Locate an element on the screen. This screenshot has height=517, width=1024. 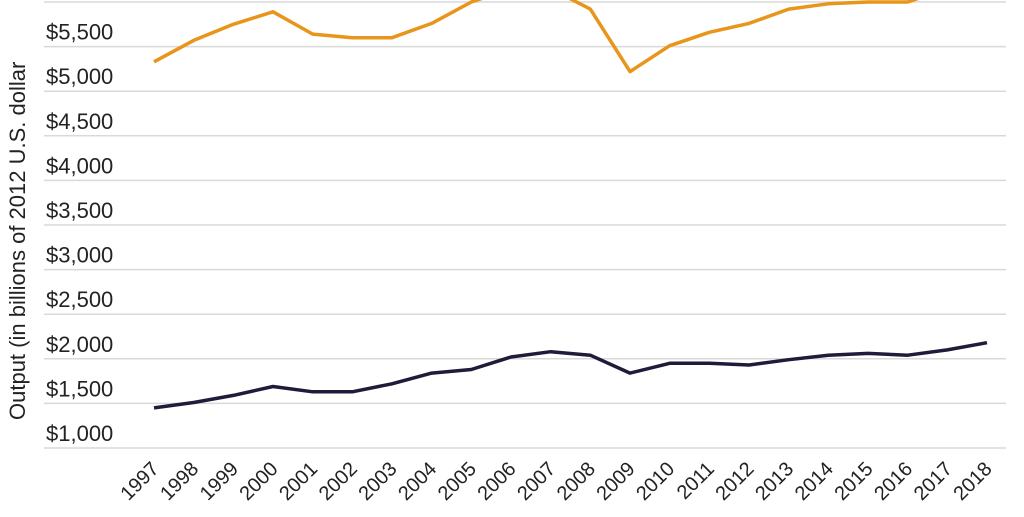
y-tick-label: $3,000 is located at coordinates (79, 255).